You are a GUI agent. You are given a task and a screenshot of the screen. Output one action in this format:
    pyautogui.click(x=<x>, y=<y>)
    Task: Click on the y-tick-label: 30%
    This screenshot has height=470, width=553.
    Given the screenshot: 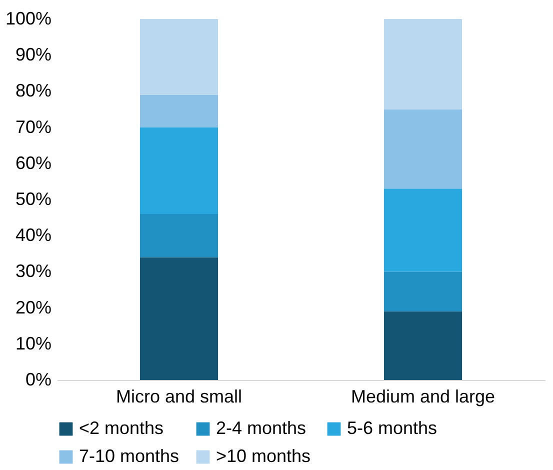 What is the action you would take?
    pyautogui.click(x=33, y=271)
    